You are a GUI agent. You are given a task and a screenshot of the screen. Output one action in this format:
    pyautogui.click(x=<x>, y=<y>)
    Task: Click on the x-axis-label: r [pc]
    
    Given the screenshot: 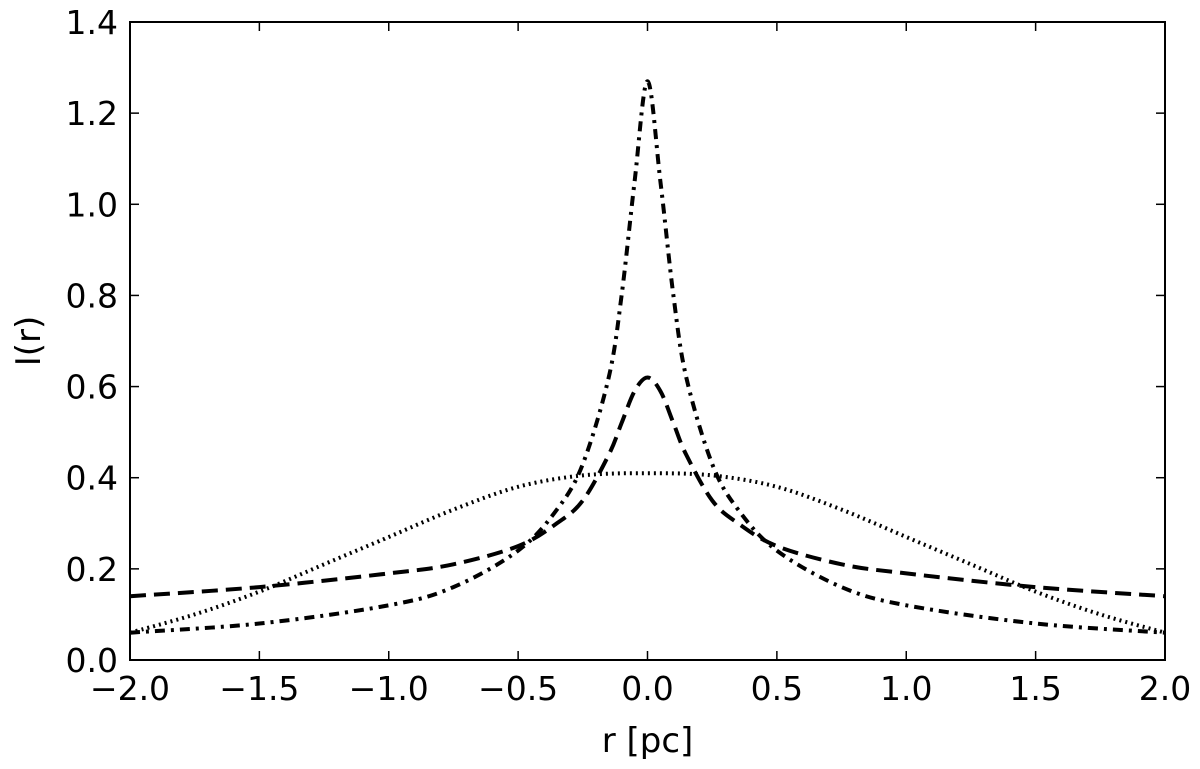 What is the action you would take?
    pyautogui.click(x=648, y=741)
    